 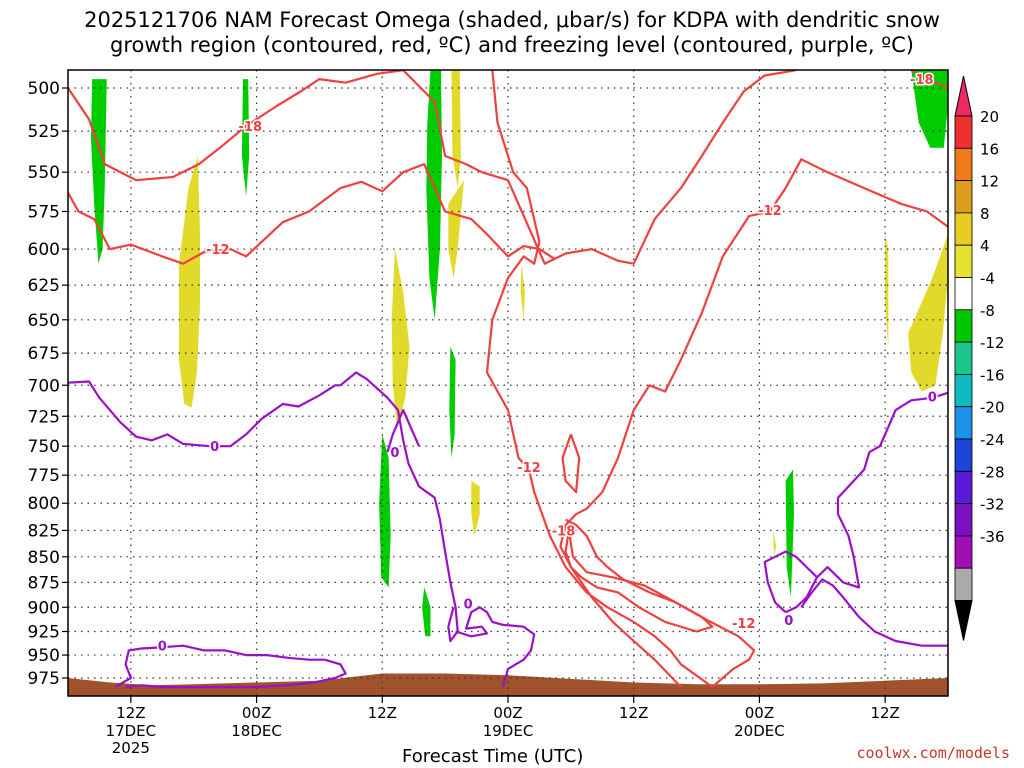 I want to click on colorbar-label-9: -20, so click(x=992, y=408).